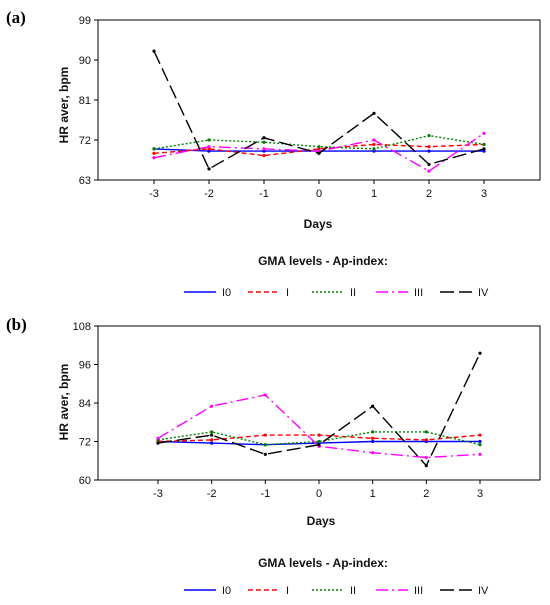 The image size is (550, 605). Describe the element at coordinates (85, 404) in the screenshot. I see `y-tick-label: 84` at that location.